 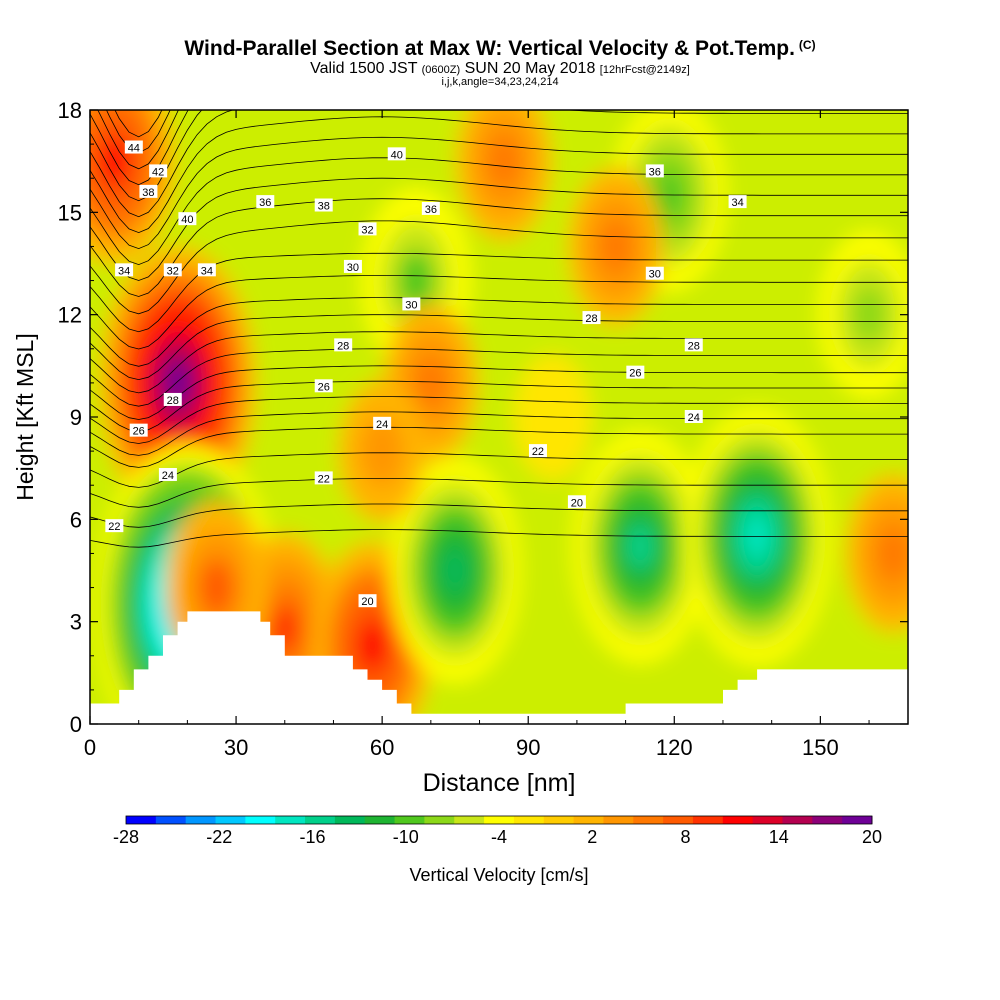 I want to click on colorbar-frame, so click(x=499, y=820).